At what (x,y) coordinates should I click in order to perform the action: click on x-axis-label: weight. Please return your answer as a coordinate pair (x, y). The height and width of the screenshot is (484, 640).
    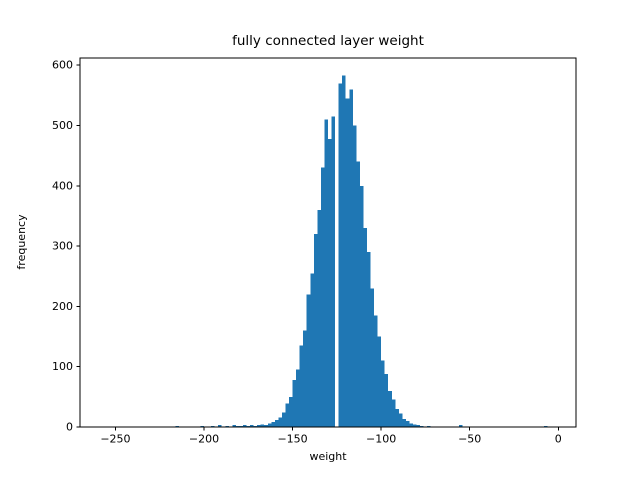
    Looking at the image, I should click on (328, 456).